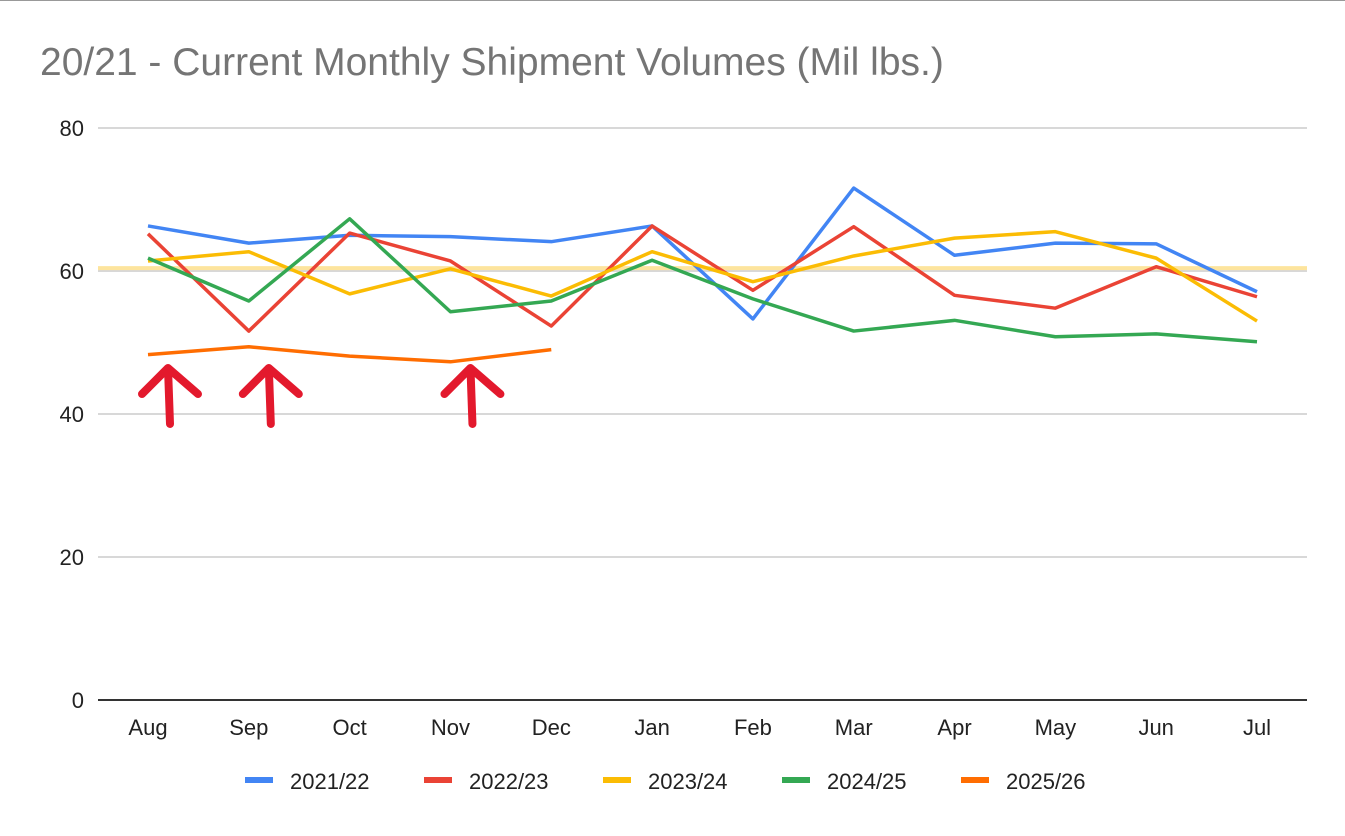 This screenshot has width=1345, height=836. What do you see at coordinates (248, 727) in the screenshot?
I see `x-tick-label: Sep` at bounding box center [248, 727].